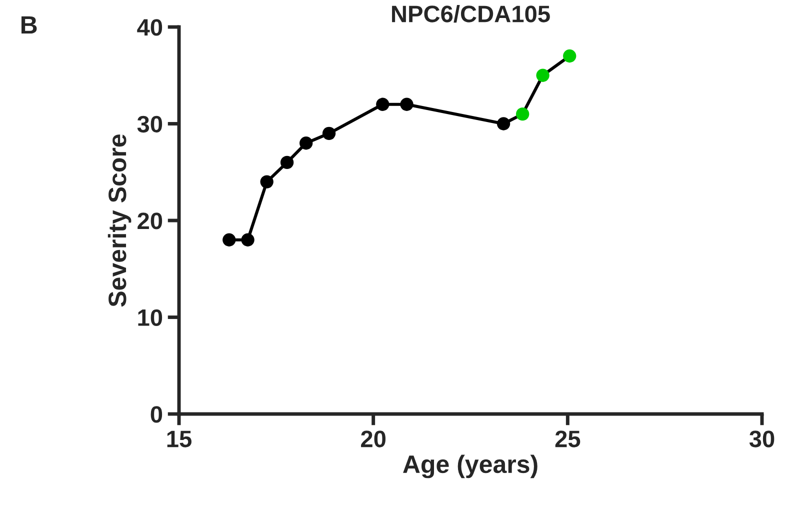 The width and height of the screenshot is (793, 514). Describe the element at coordinates (156, 414) in the screenshot. I see `y-tick-label: 0` at that location.